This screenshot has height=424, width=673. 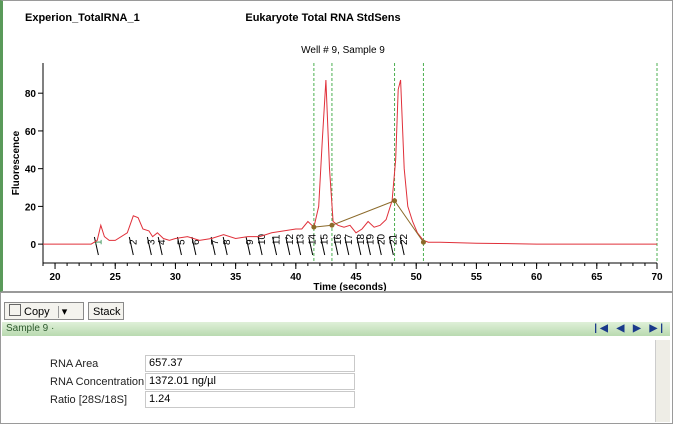 I want to click on row-value: 1.24, so click(x=250, y=399).